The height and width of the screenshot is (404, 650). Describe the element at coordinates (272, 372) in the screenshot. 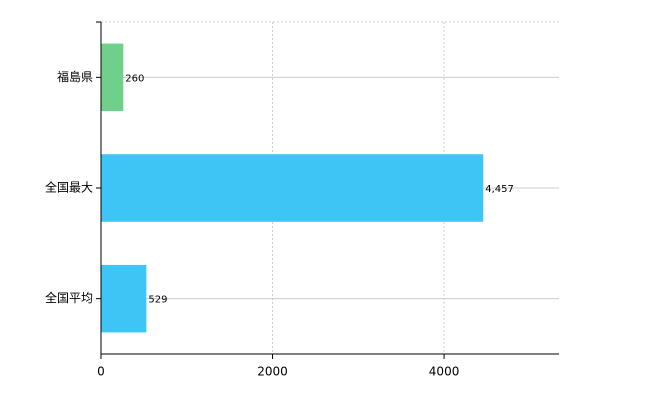

I see `x-tick-label: 2000` at that location.